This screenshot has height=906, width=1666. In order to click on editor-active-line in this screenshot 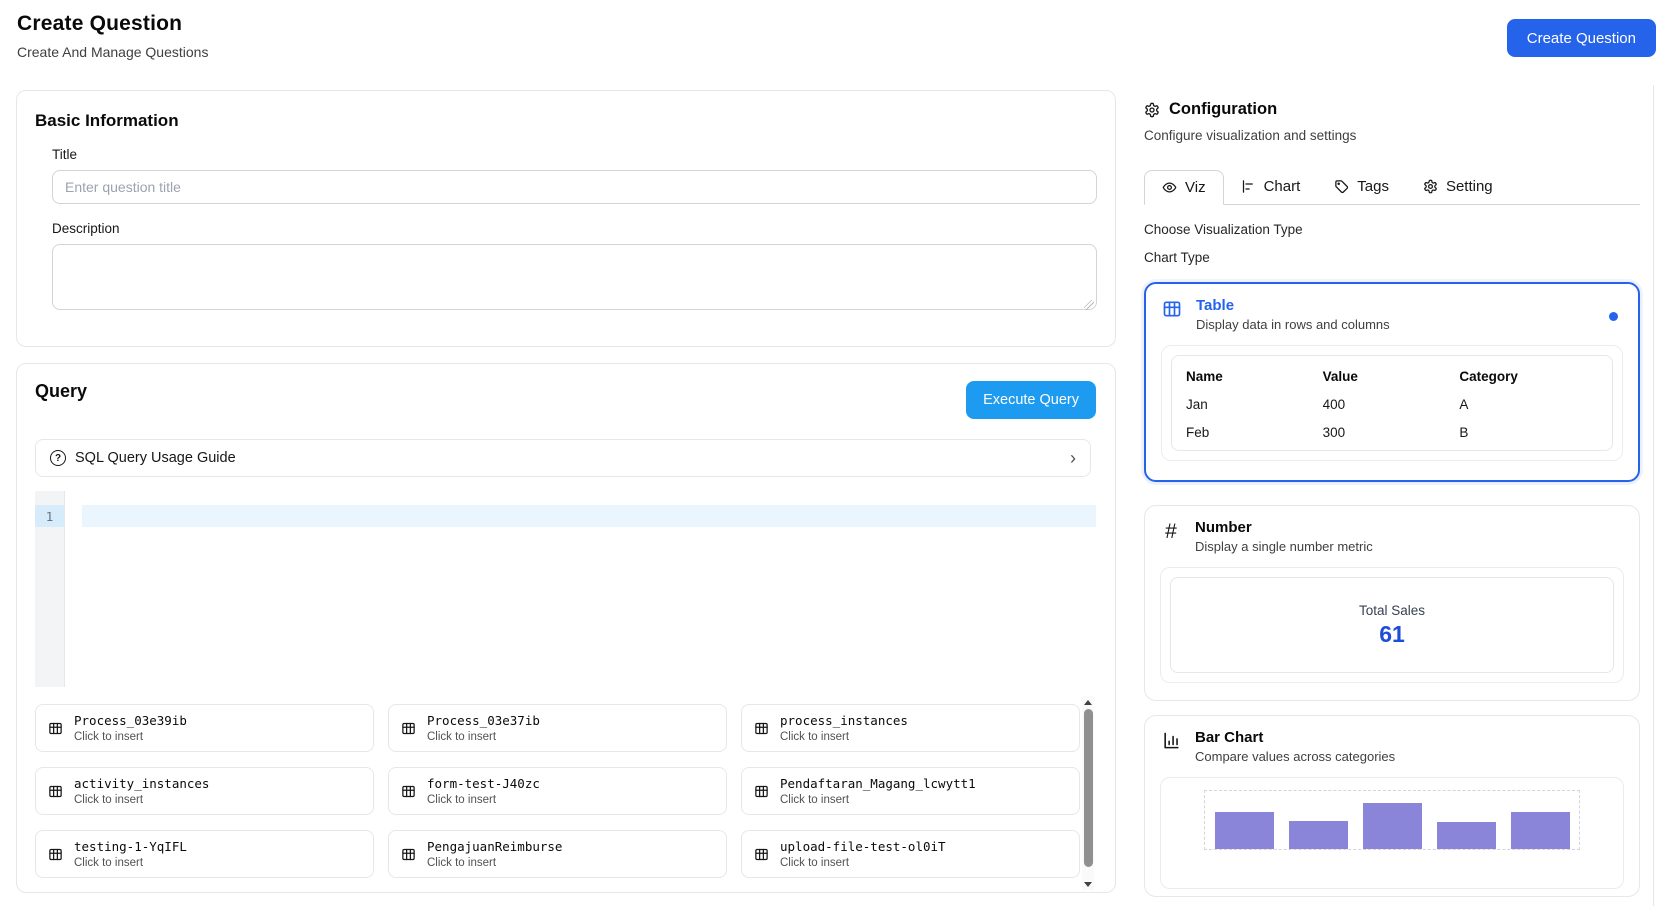, I will do `click(589, 516)`.